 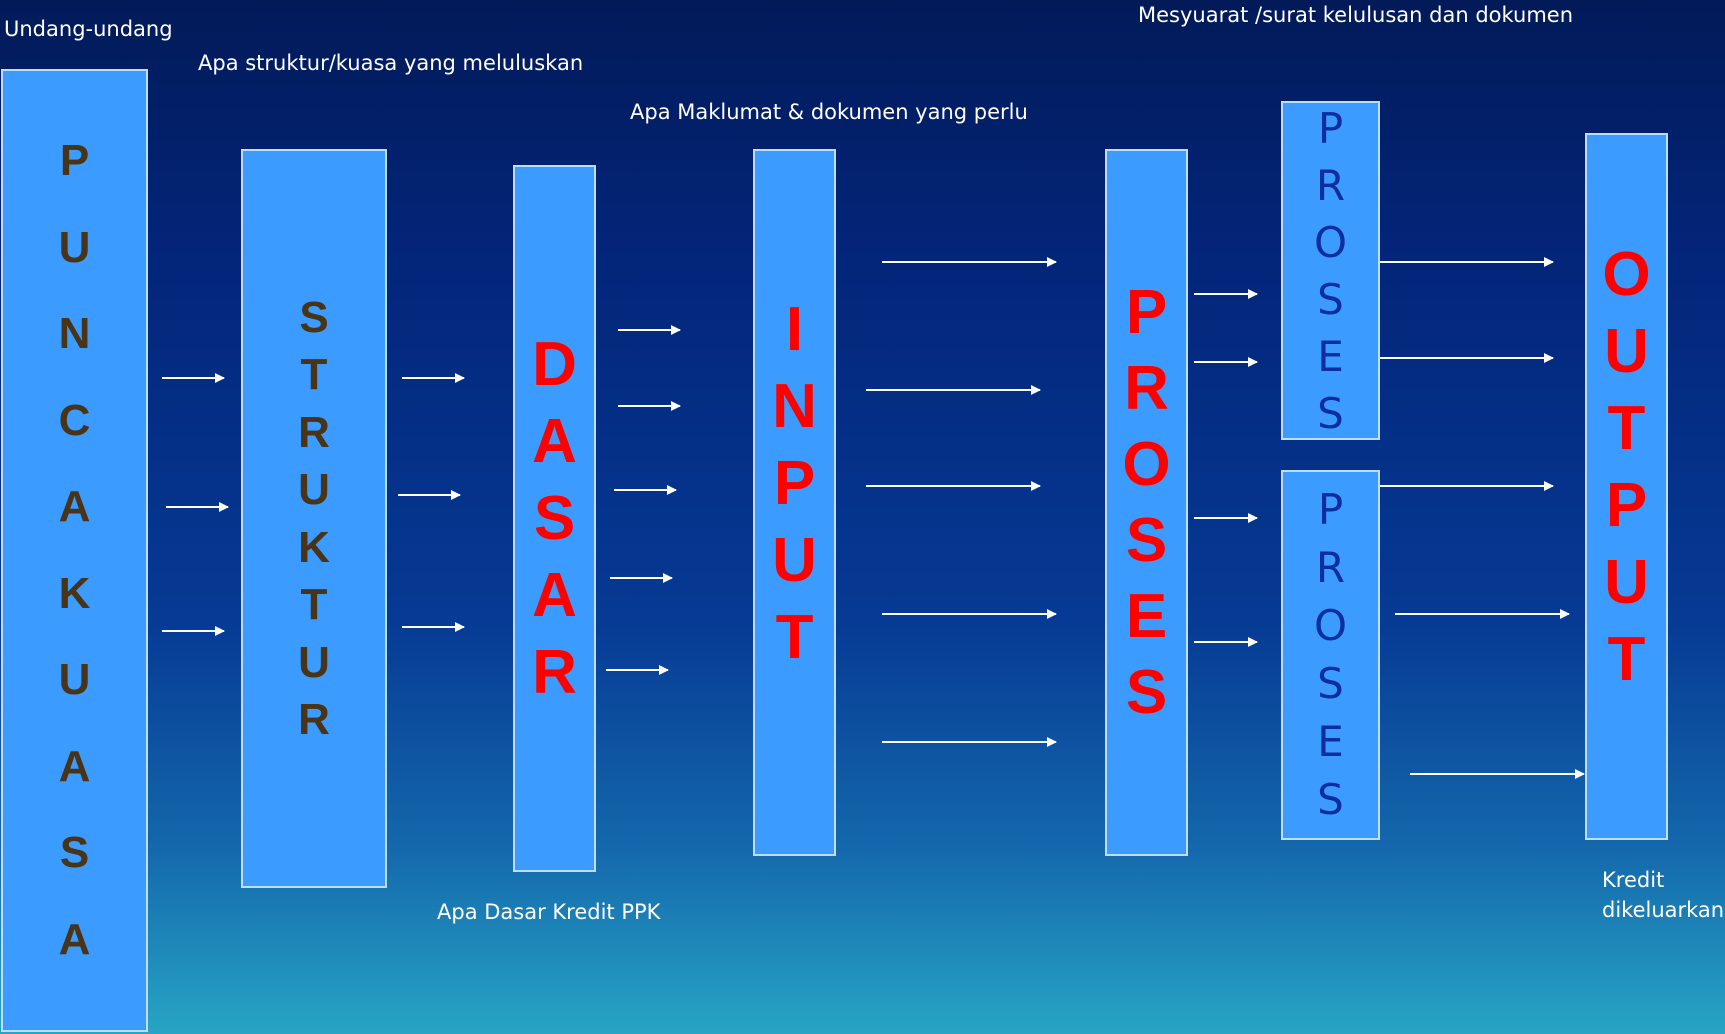 I want to click on letter: I, so click(x=794, y=329).